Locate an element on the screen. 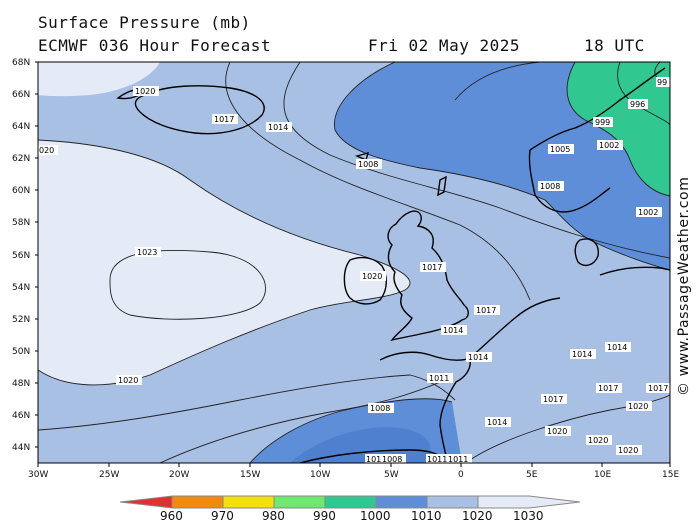 Image resolution: width=700 pixels, height=525 pixels. svg-text: 999 is located at coordinates (602, 122).